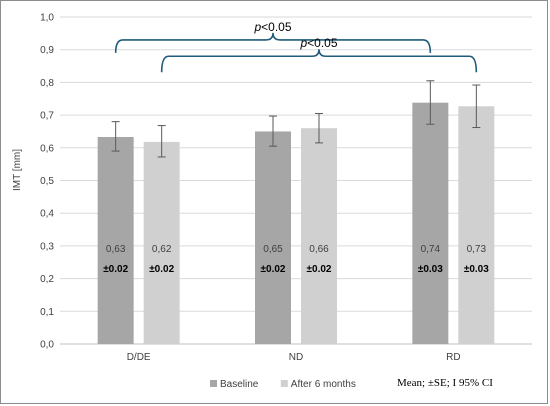 The width and height of the screenshot is (550, 406). I want to click on y-axis-label: IMT [mm], so click(17, 170).